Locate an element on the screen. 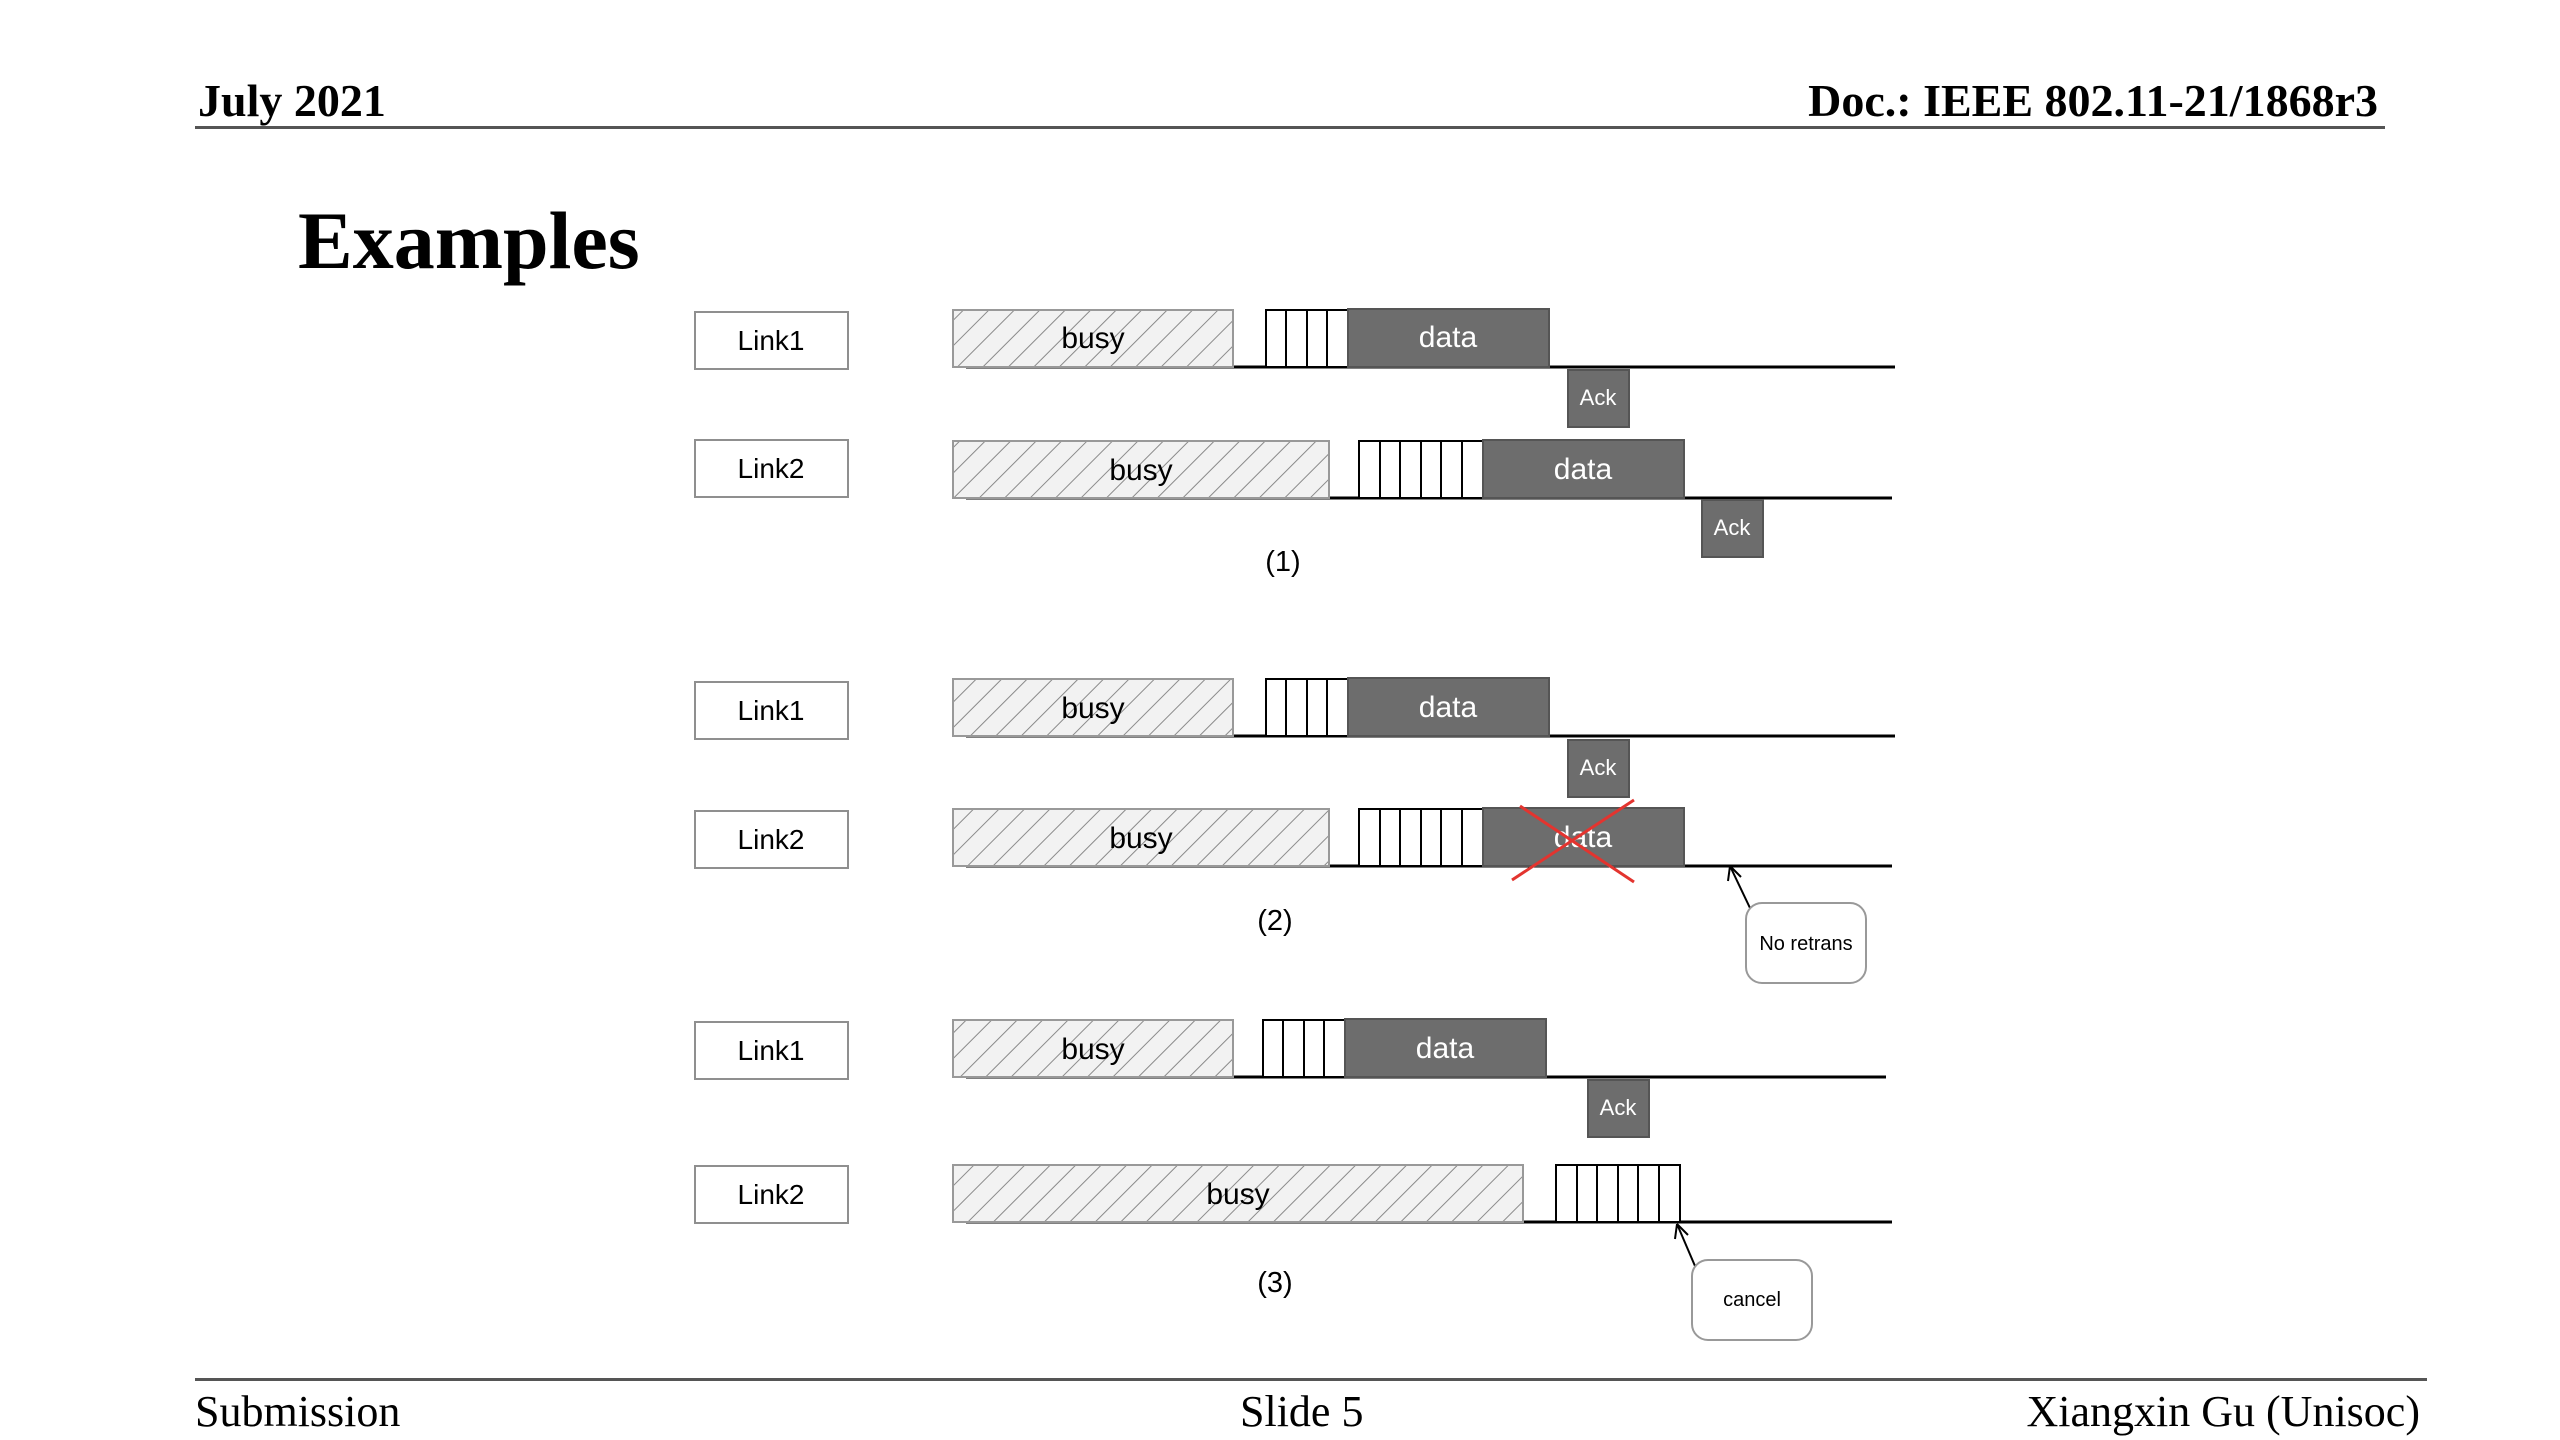 The height and width of the screenshot is (1440, 2560). example-caption: (1) is located at coordinates (1282, 562).